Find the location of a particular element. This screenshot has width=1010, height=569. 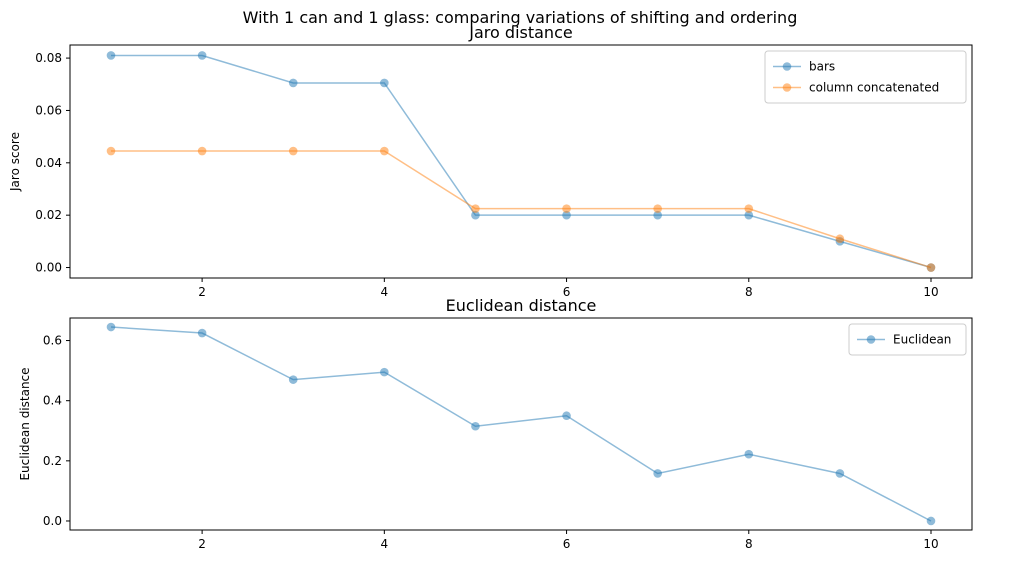

euclidean-legend is located at coordinates (907, 339).